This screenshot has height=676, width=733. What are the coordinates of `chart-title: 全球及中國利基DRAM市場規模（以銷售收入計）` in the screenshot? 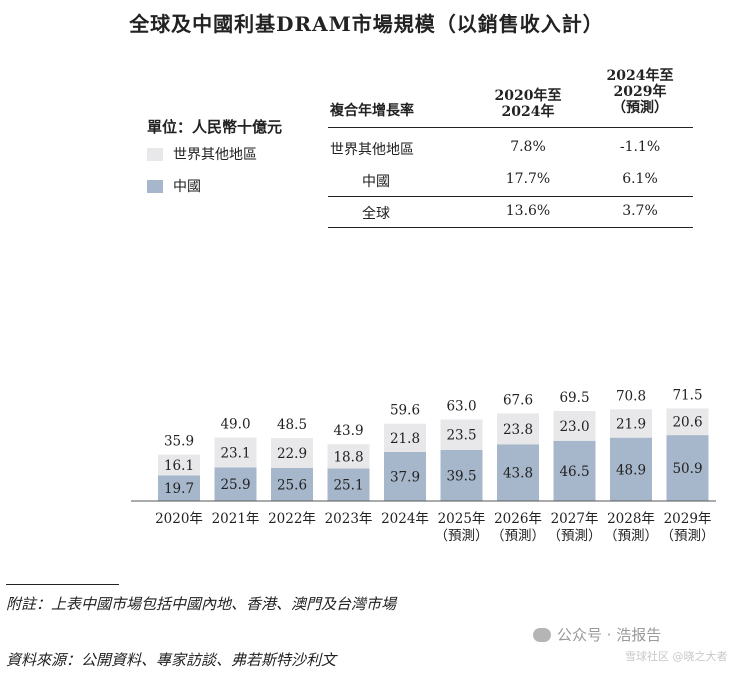 It's located at (366, 24).